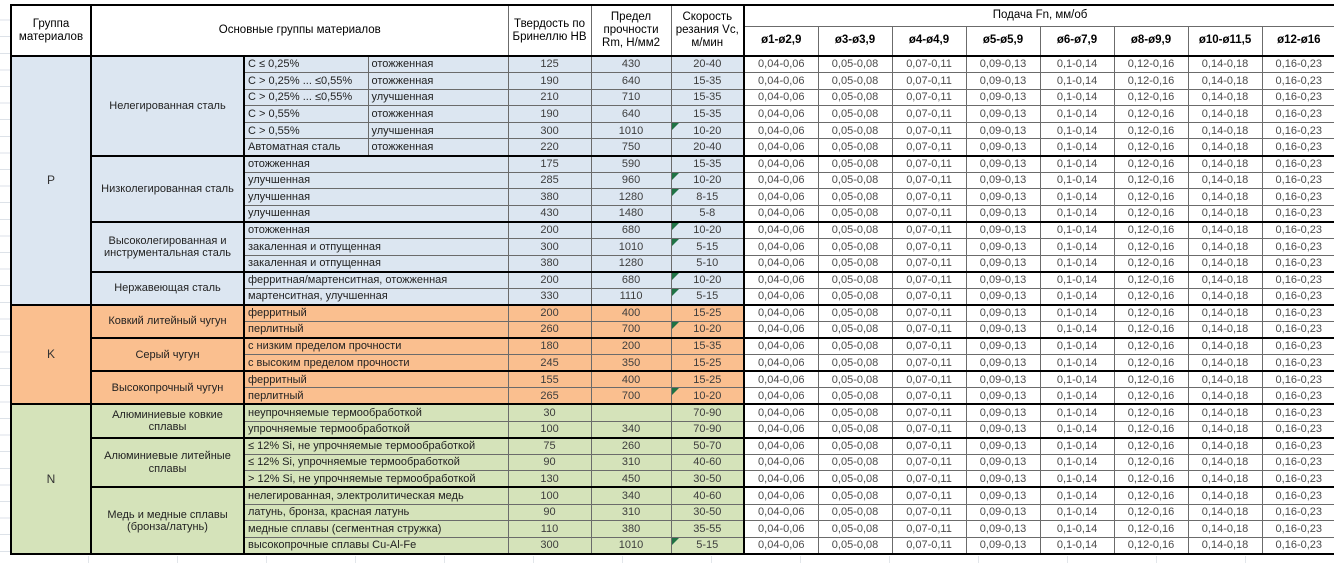 The width and height of the screenshot is (1334, 563). Describe the element at coordinates (707, 479) in the screenshot. I see `cell-speed: 30-50` at that location.